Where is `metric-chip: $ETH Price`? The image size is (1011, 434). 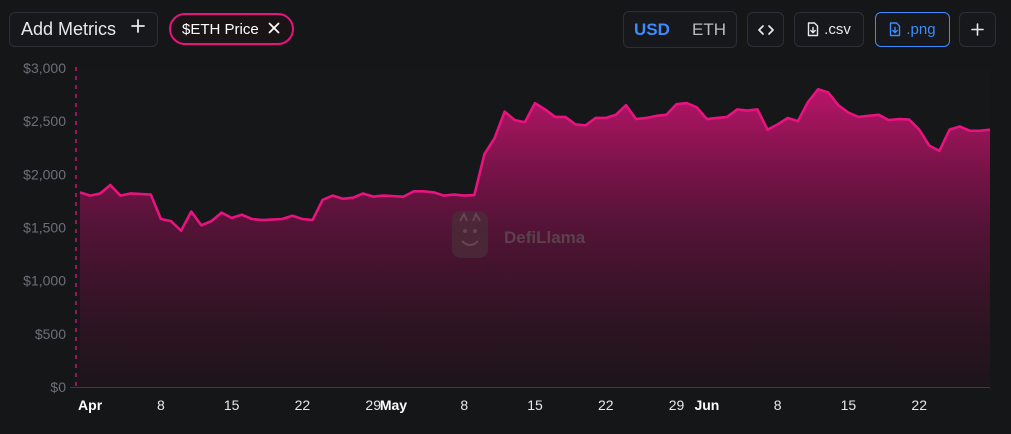
metric-chip: $ETH Price is located at coordinates (231, 29).